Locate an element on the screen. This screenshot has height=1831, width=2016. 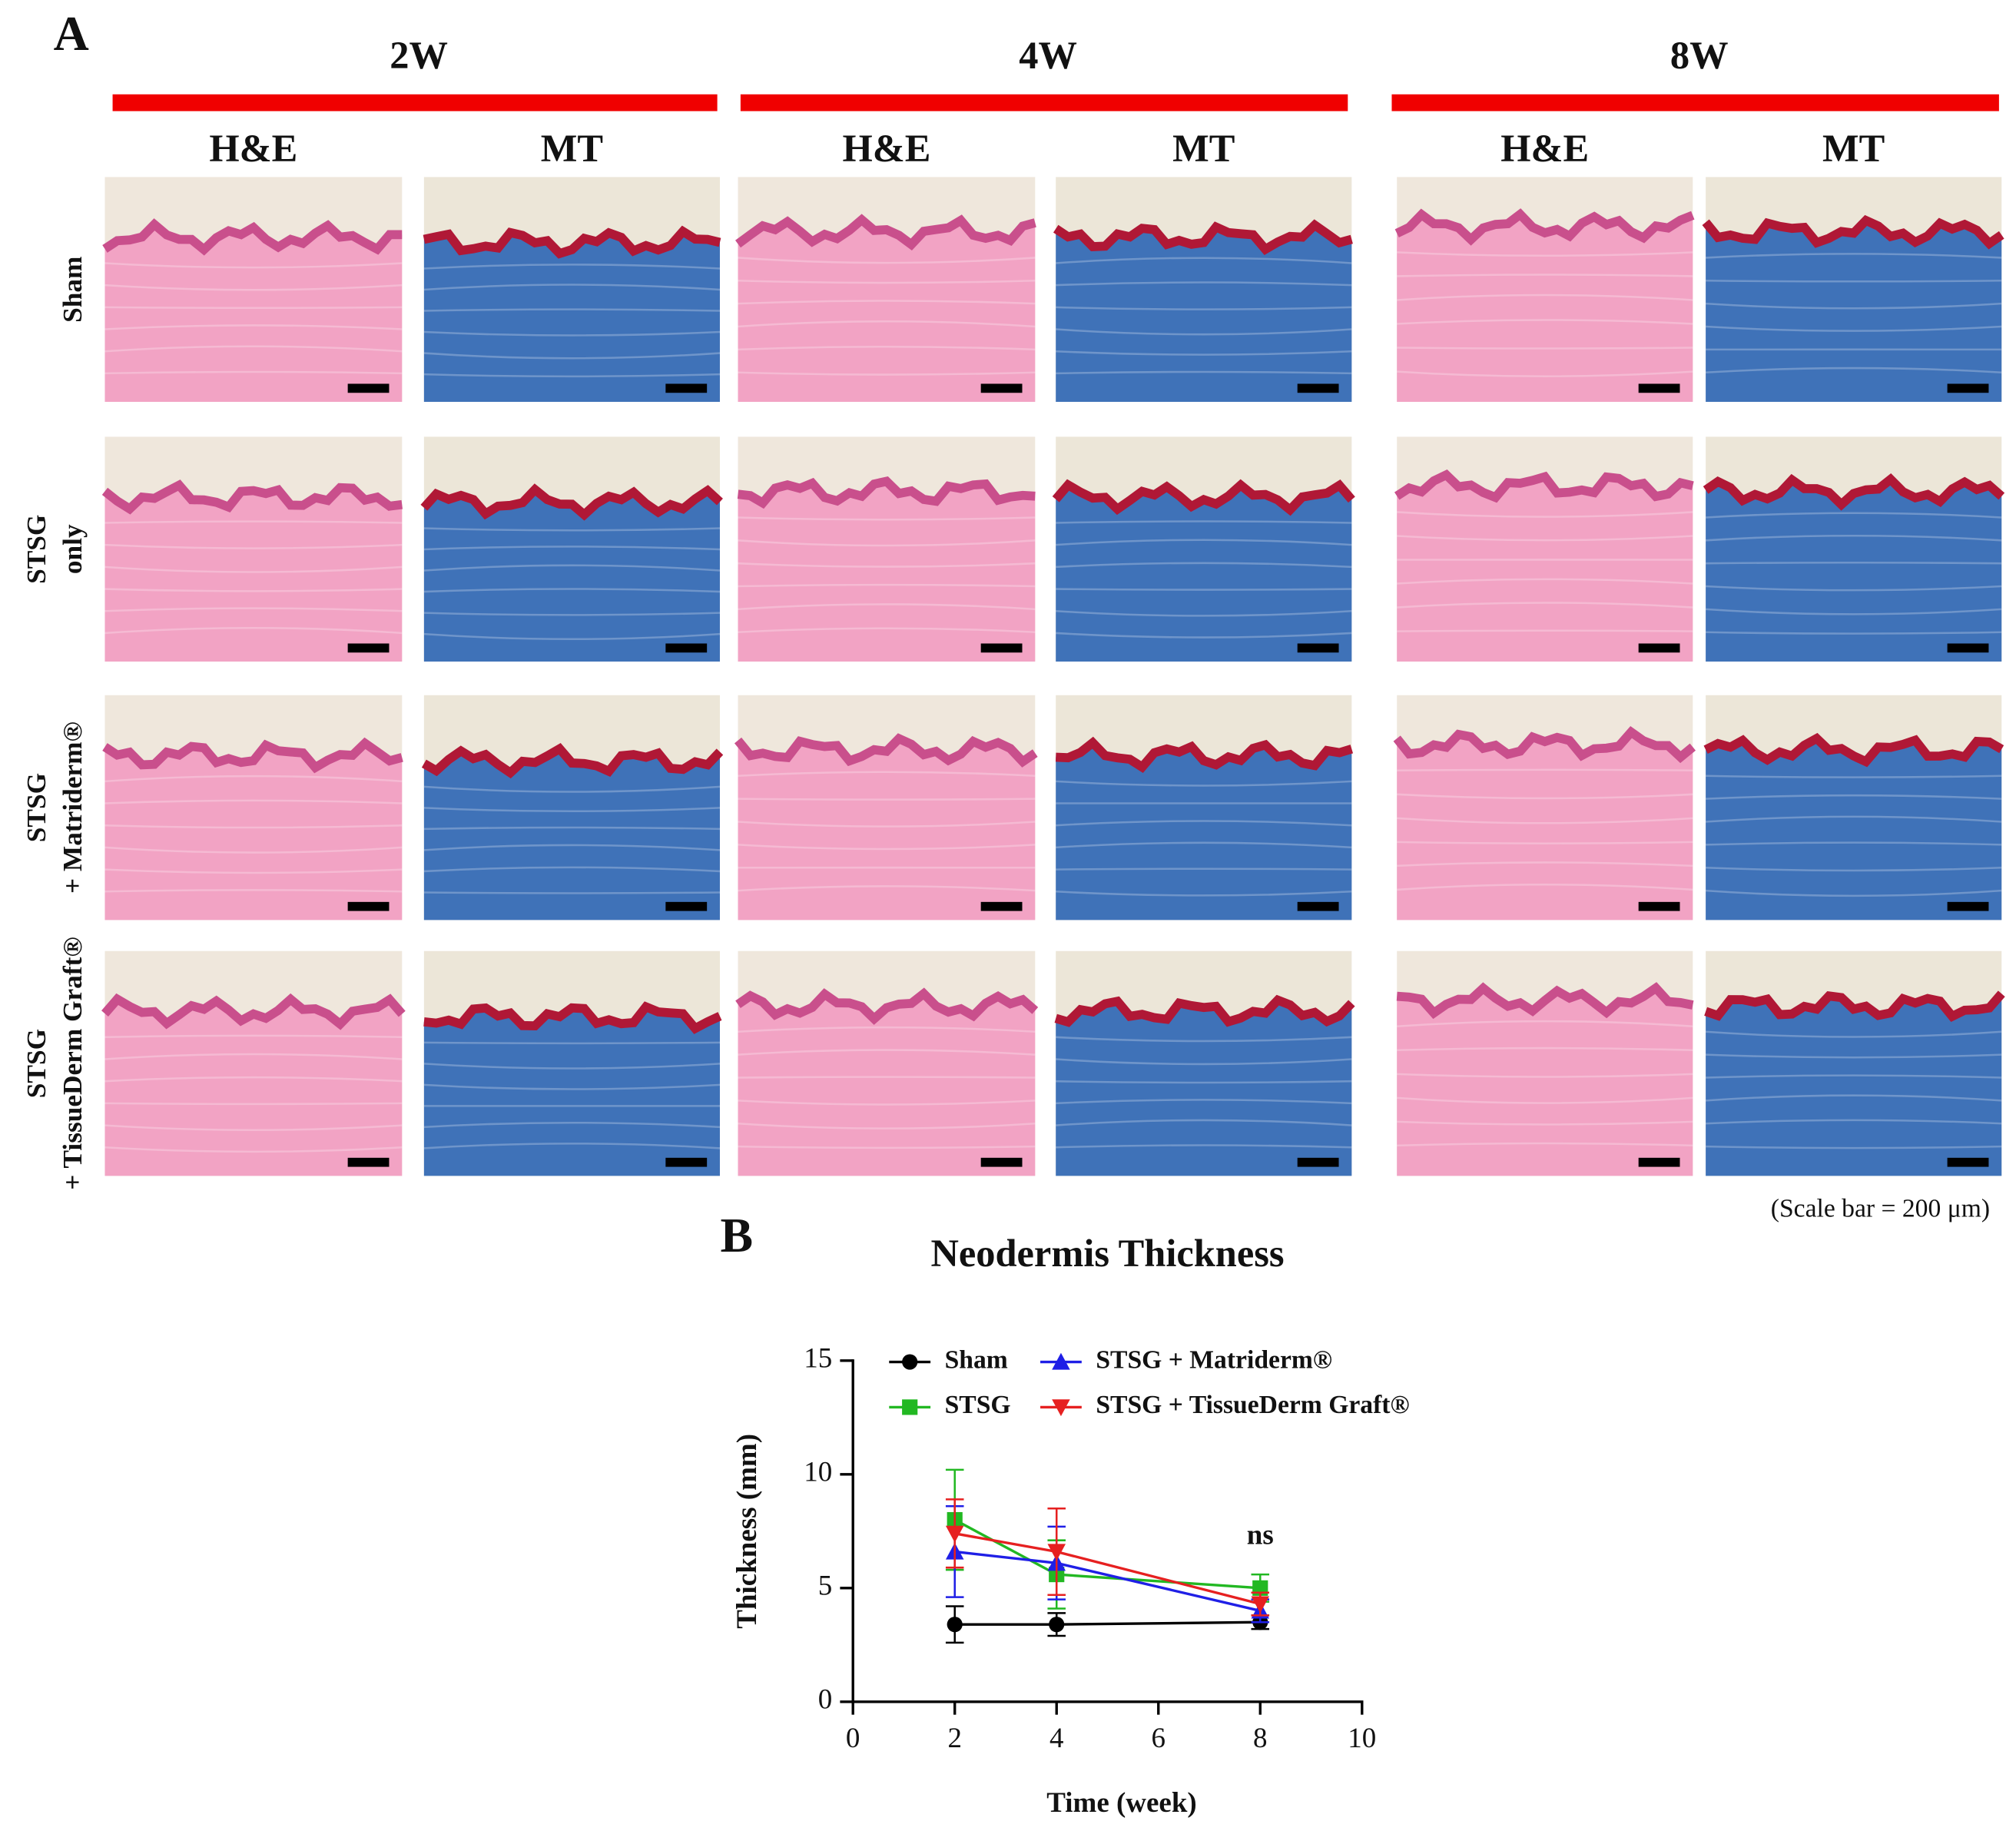
row-label: only is located at coordinates (73, 549).